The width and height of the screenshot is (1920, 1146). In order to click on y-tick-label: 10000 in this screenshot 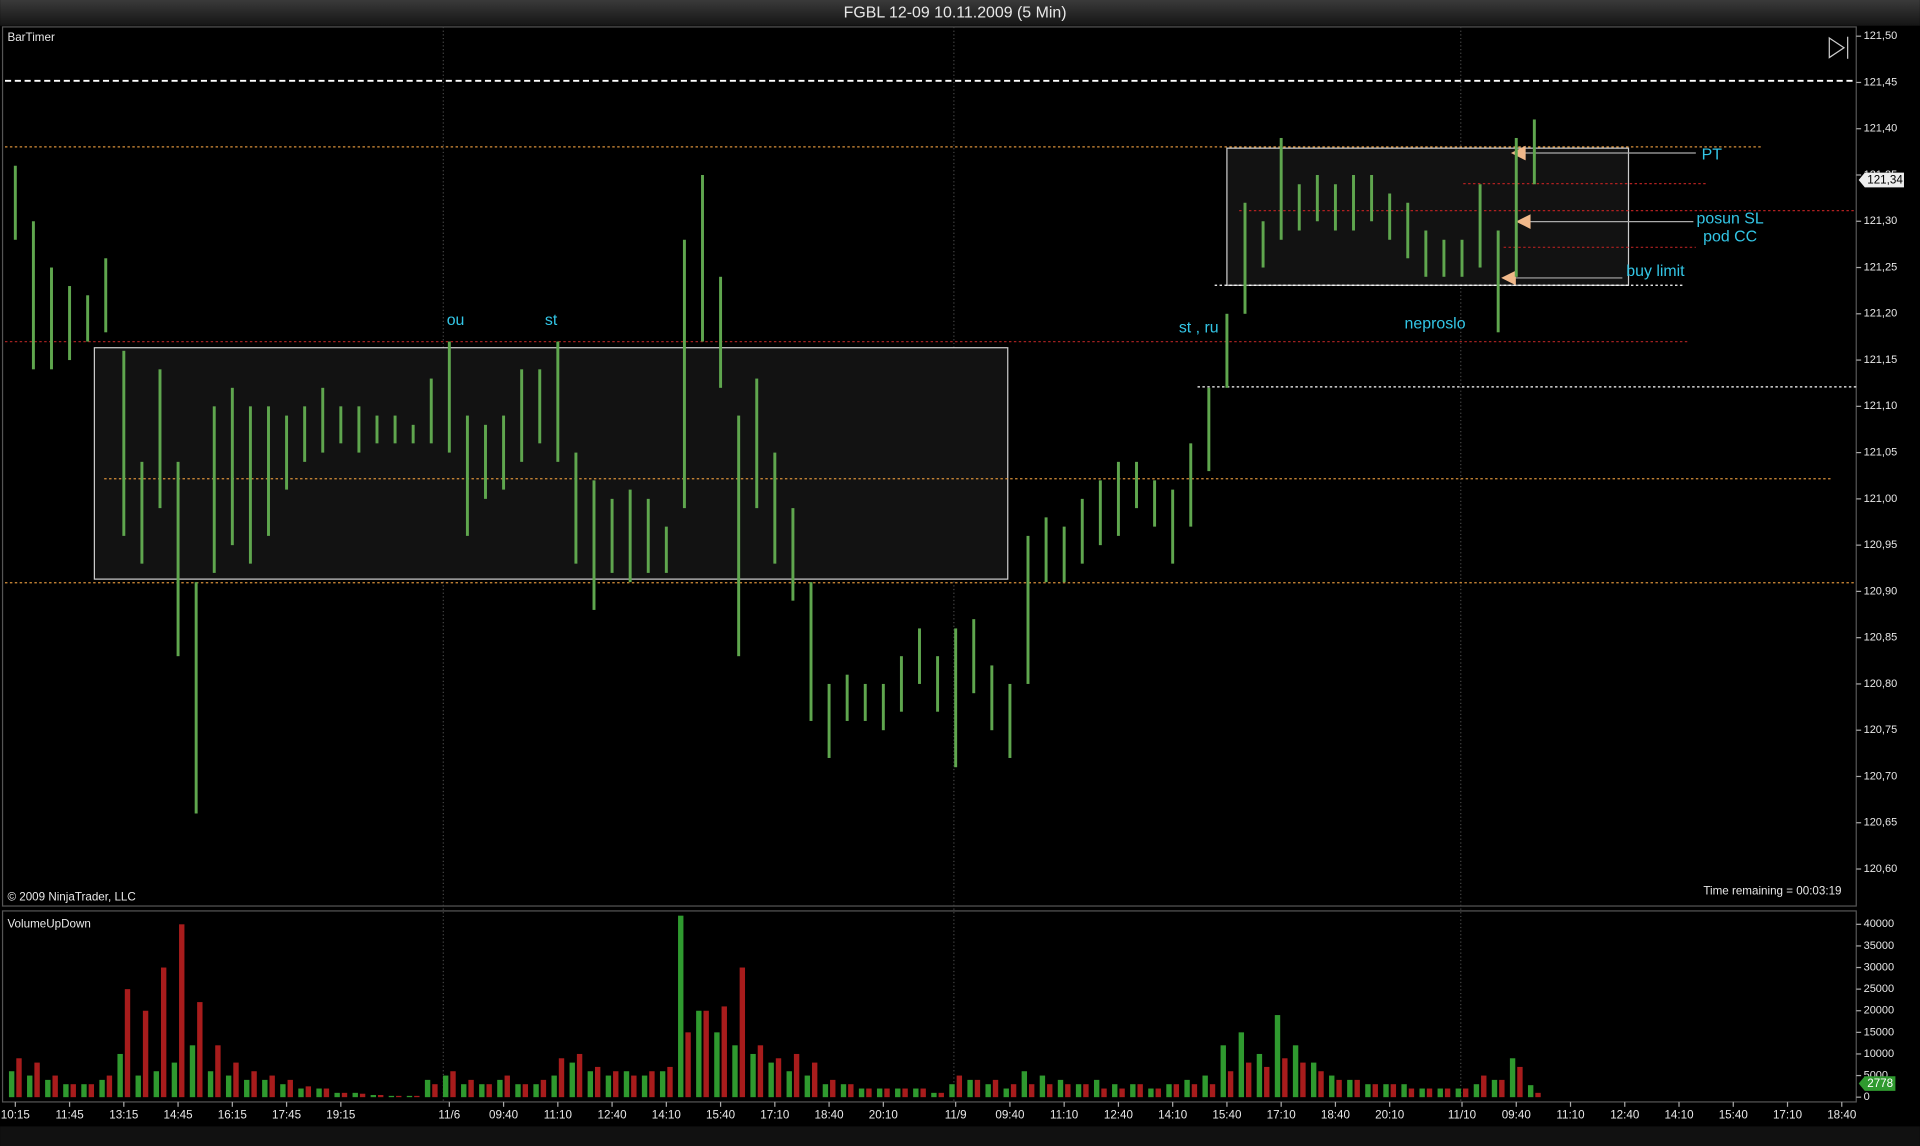, I will do `click(1879, 1054)`.